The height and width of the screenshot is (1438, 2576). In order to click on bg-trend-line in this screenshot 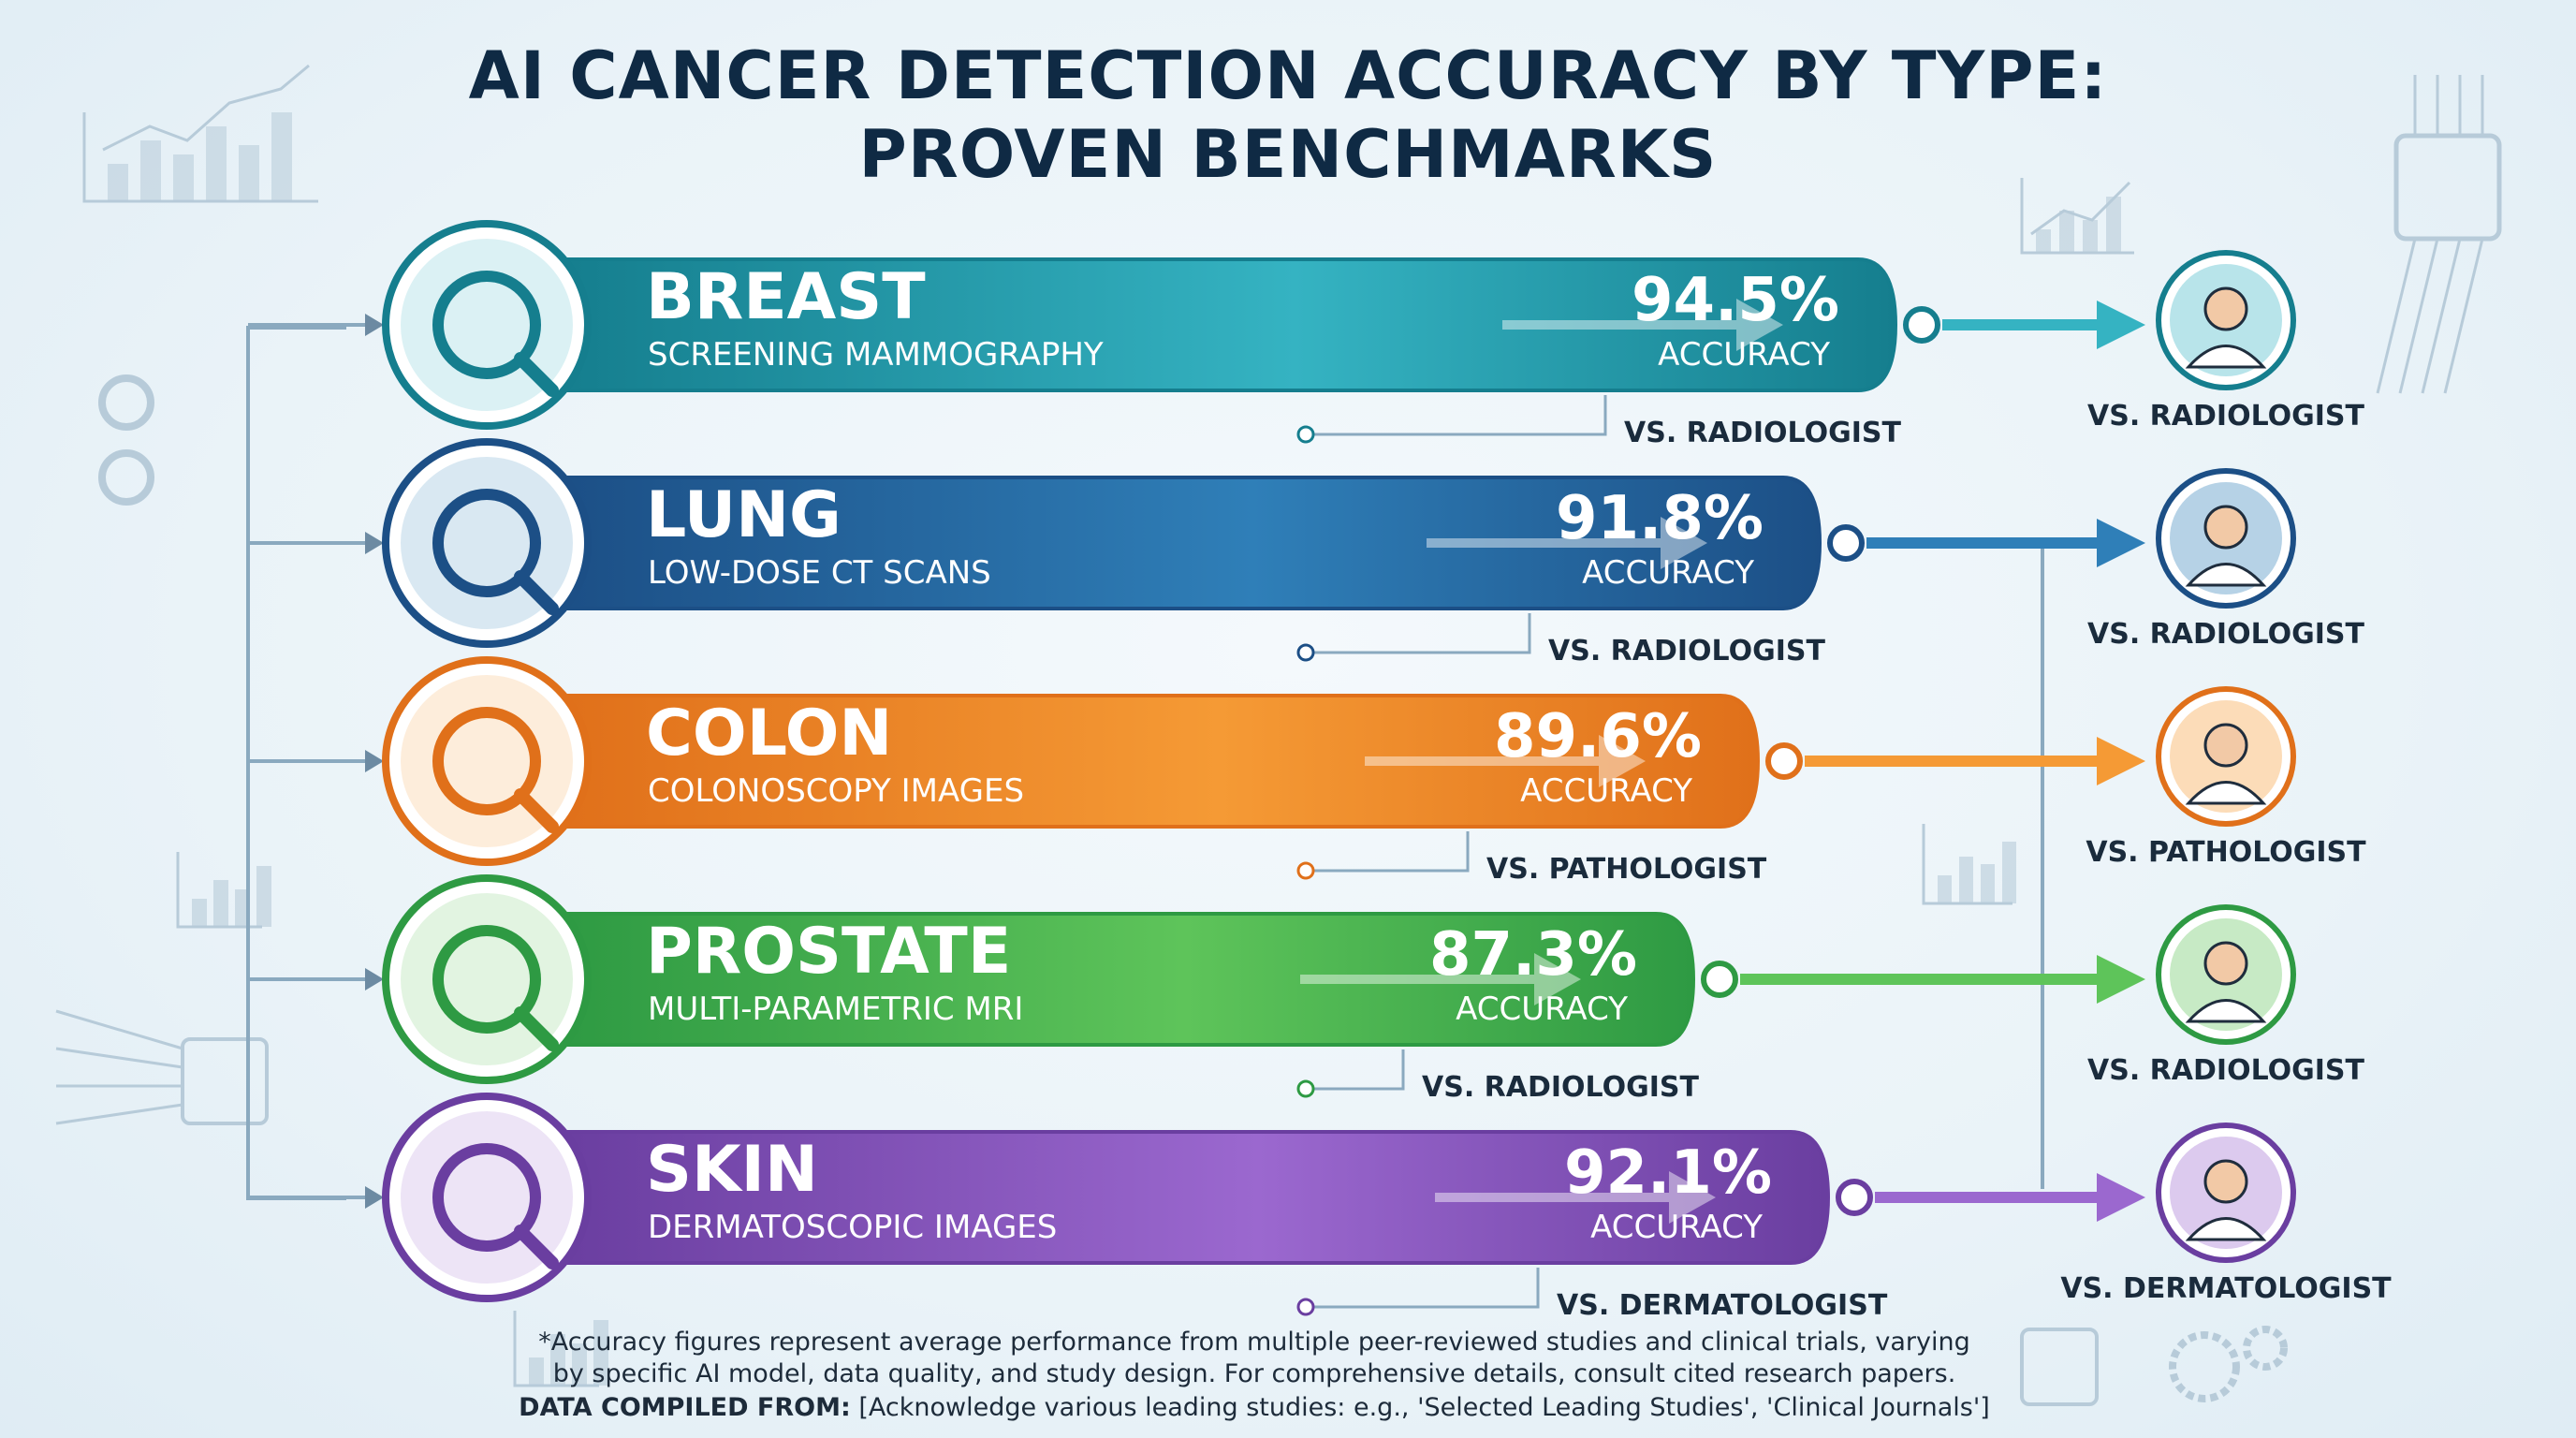, I will do `click(206, 108)`.